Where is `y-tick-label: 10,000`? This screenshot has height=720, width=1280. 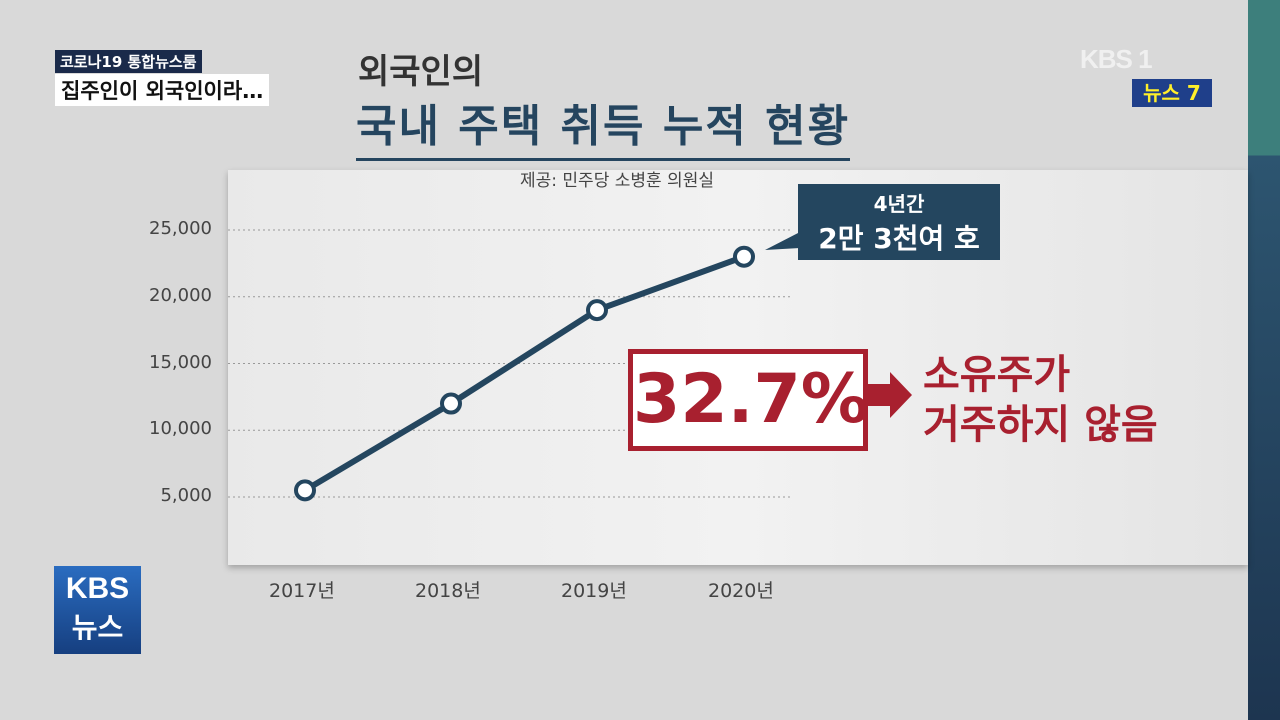
y-tick-label: 10,000 is located at coordinates (180, 429).